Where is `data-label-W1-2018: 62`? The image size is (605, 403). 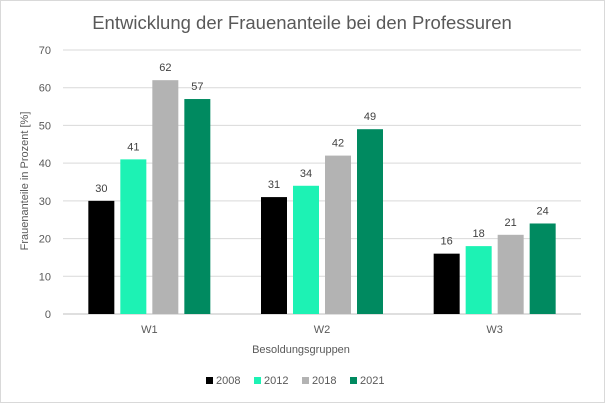
data-label-W1-2018: 62 is located at coordinates (165, 68).